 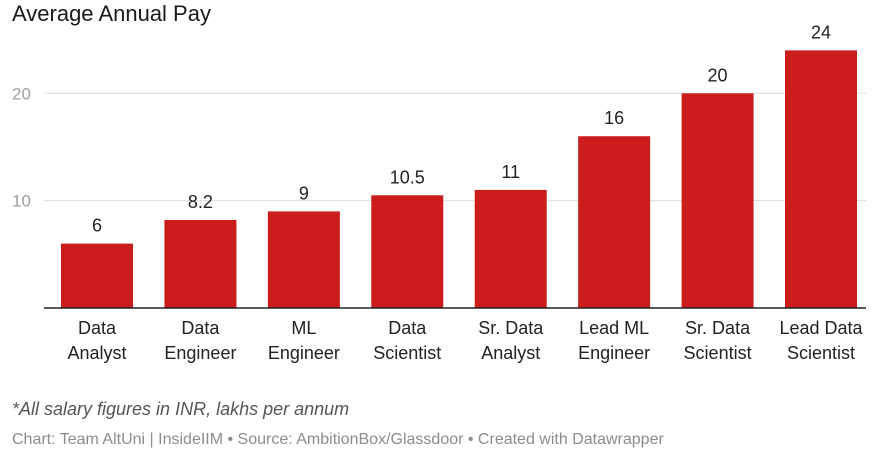 What do you see at coordinates (111, 13) in the screenshot?
I see `chart-title: Average Annual Pay` at bounding box center [111, 13].